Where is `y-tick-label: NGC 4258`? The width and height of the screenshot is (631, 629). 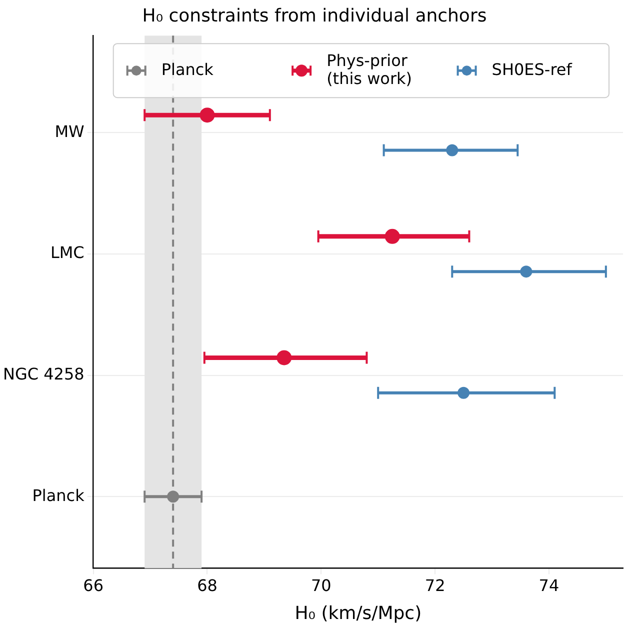 y-tick-label: NGC 4258 is located at coordinates (43, 374).